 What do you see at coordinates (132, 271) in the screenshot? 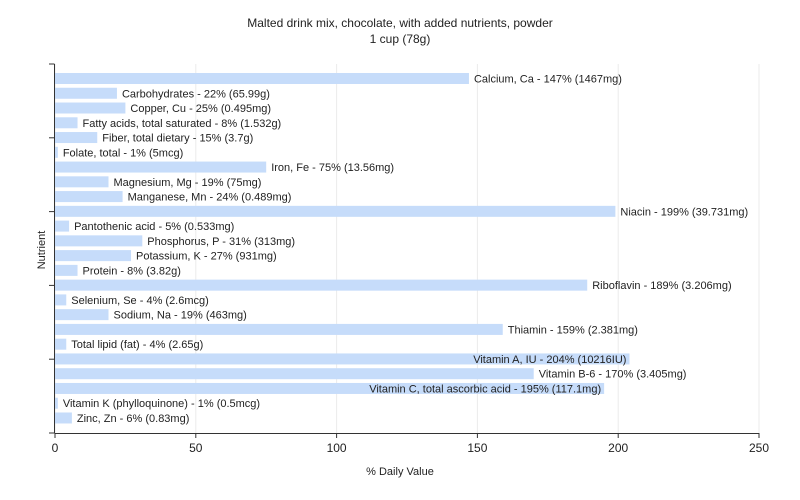
I see `bar-label: Protein - 8% (3.82g)` at bounding box center [132, 271].